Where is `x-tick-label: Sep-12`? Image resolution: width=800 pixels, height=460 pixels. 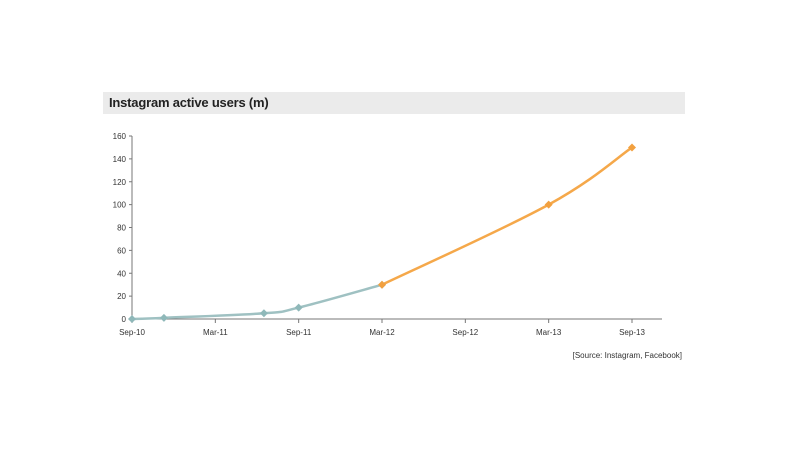 x-tick-label: Sep-12 is located at coordinates (465, 332).